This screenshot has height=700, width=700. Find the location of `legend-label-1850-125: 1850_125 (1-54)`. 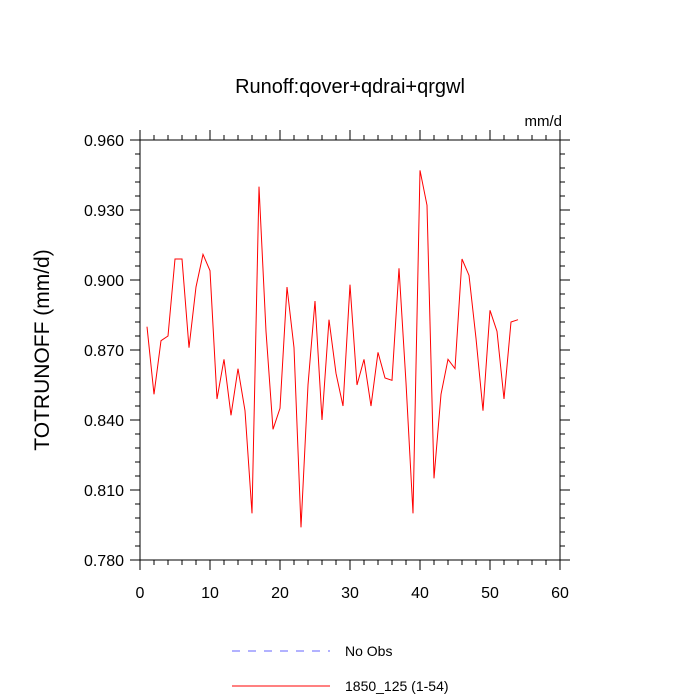

legend-label-1850-125: 1850_125 (1-54) is located at coordinates (397, 686).